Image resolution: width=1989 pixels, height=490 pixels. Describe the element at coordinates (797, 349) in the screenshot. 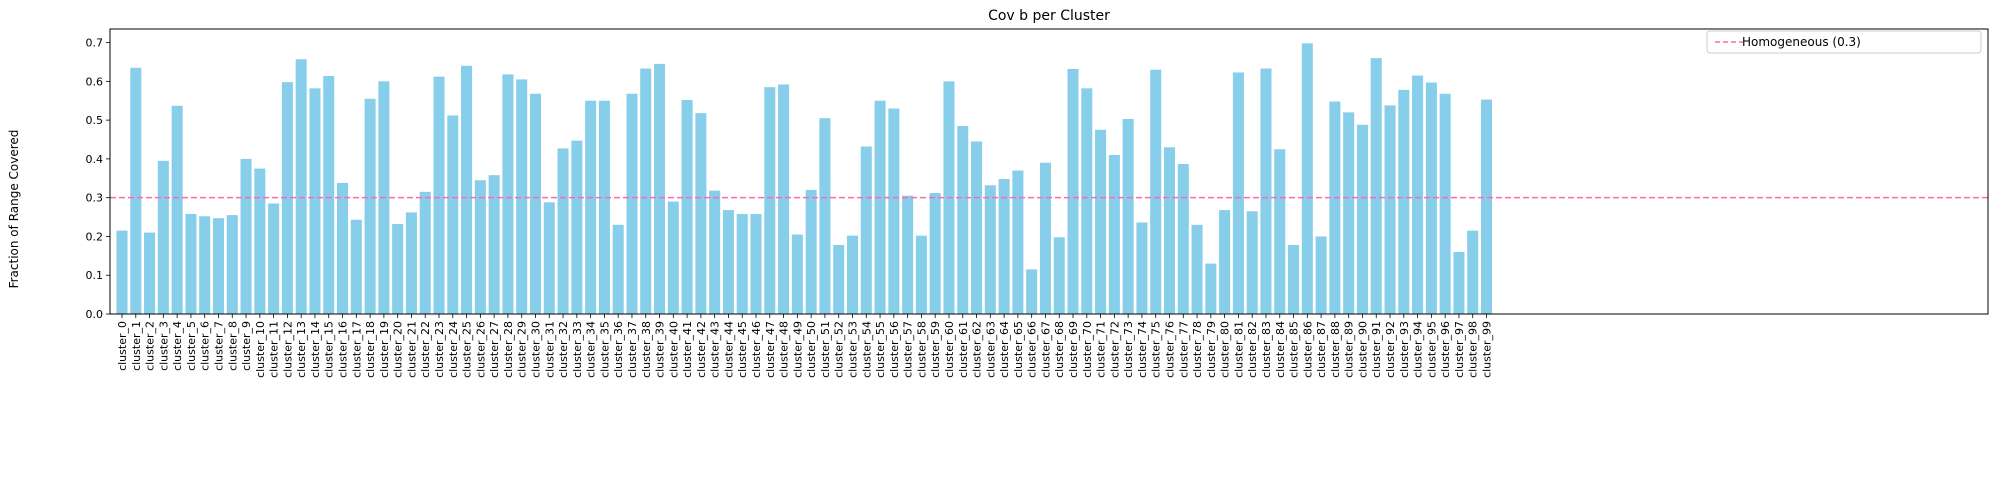

I see `x-tick-label: cluster_49` at that location.